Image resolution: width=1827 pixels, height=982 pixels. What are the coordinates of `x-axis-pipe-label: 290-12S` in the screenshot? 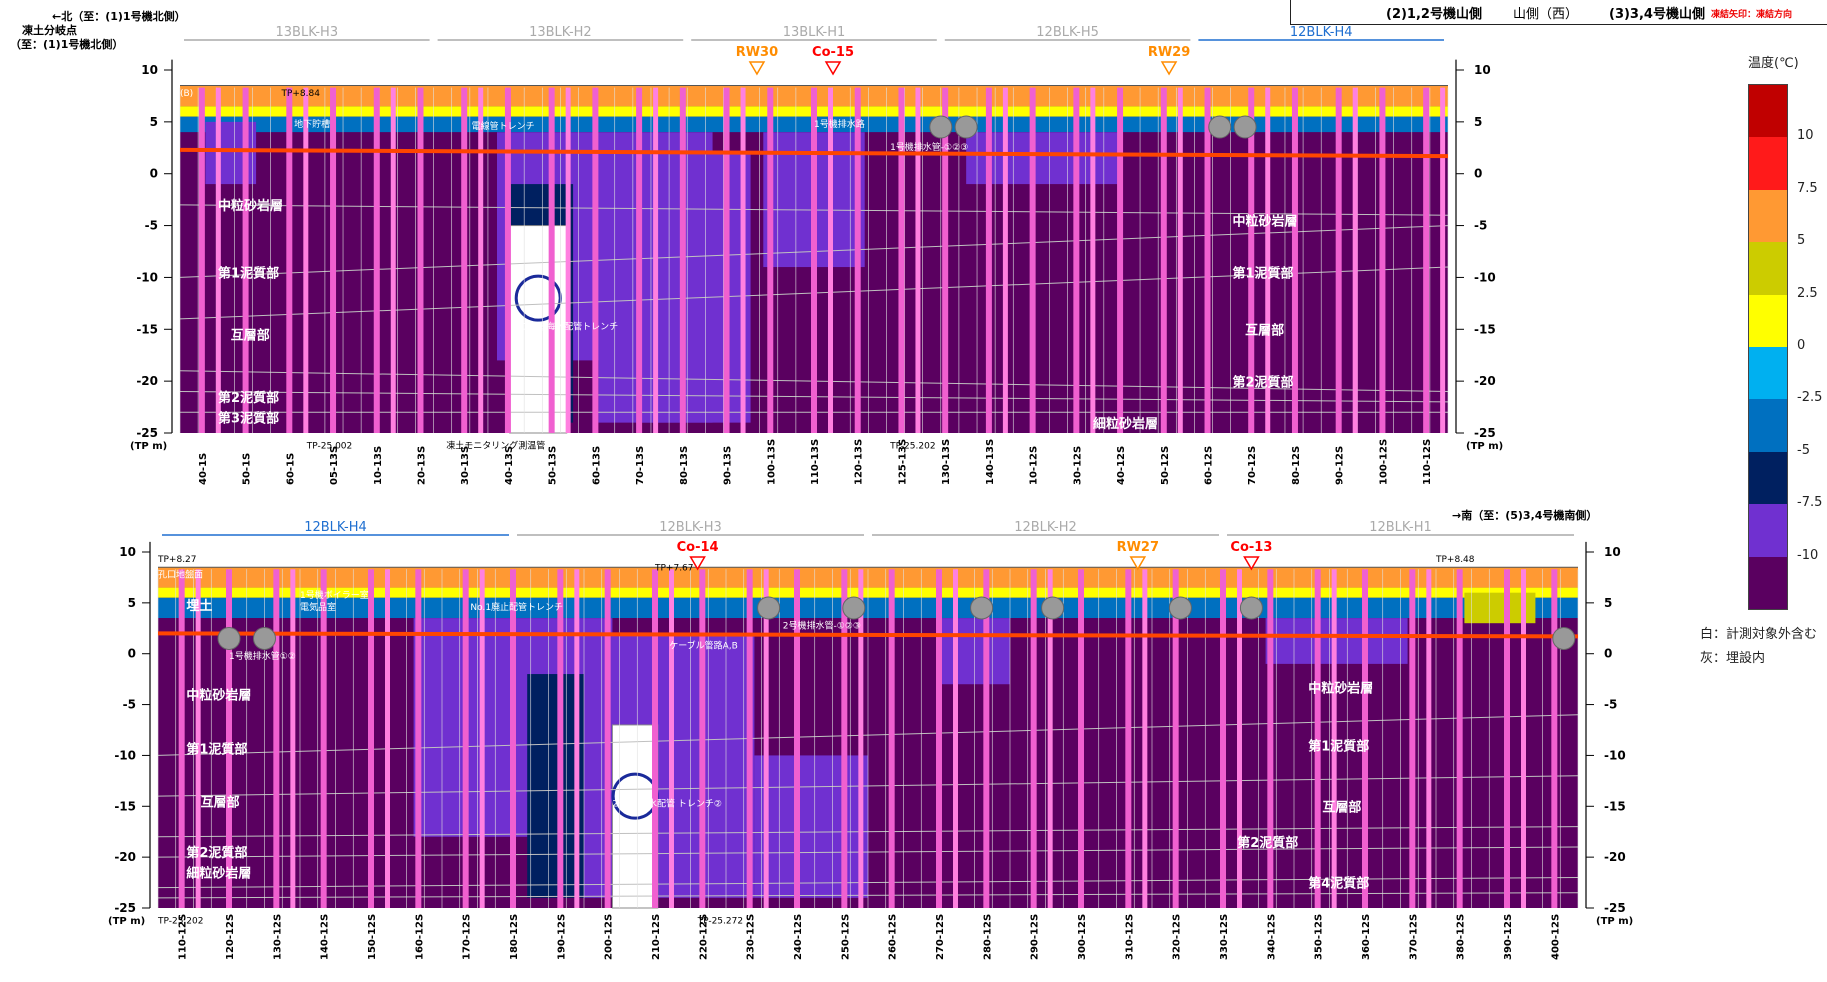 It's located at (1035, 937).